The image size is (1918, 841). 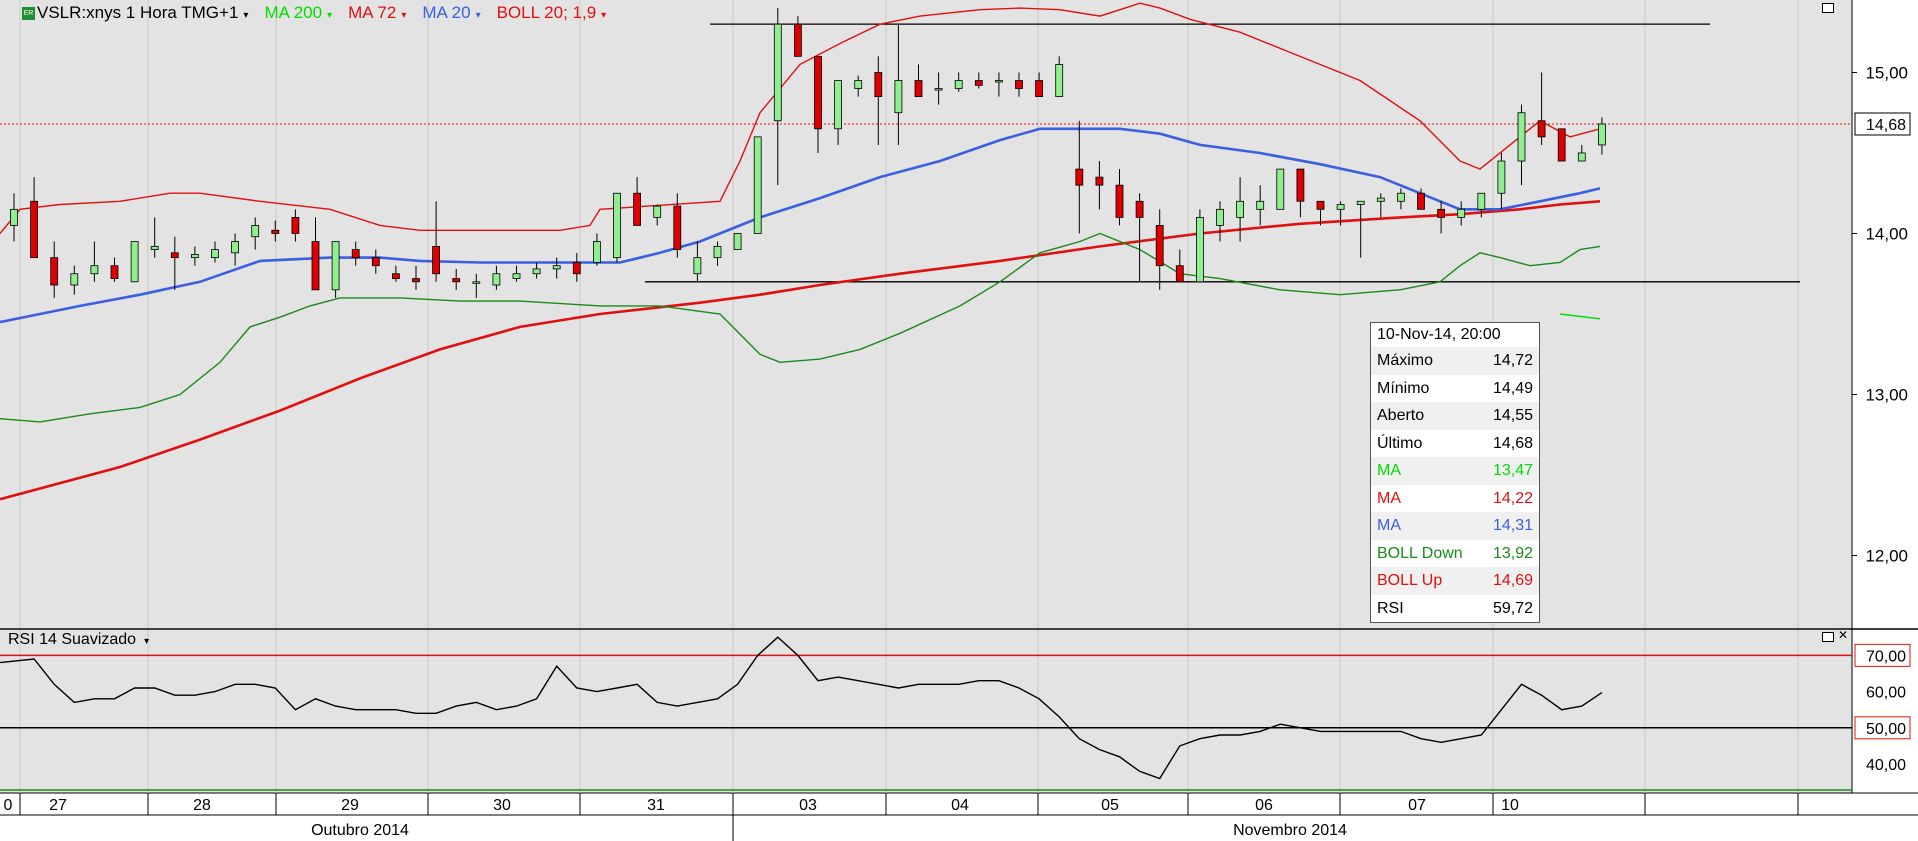 I want to click on y-tick-label: 15,00, so click(x=1886, y=72).